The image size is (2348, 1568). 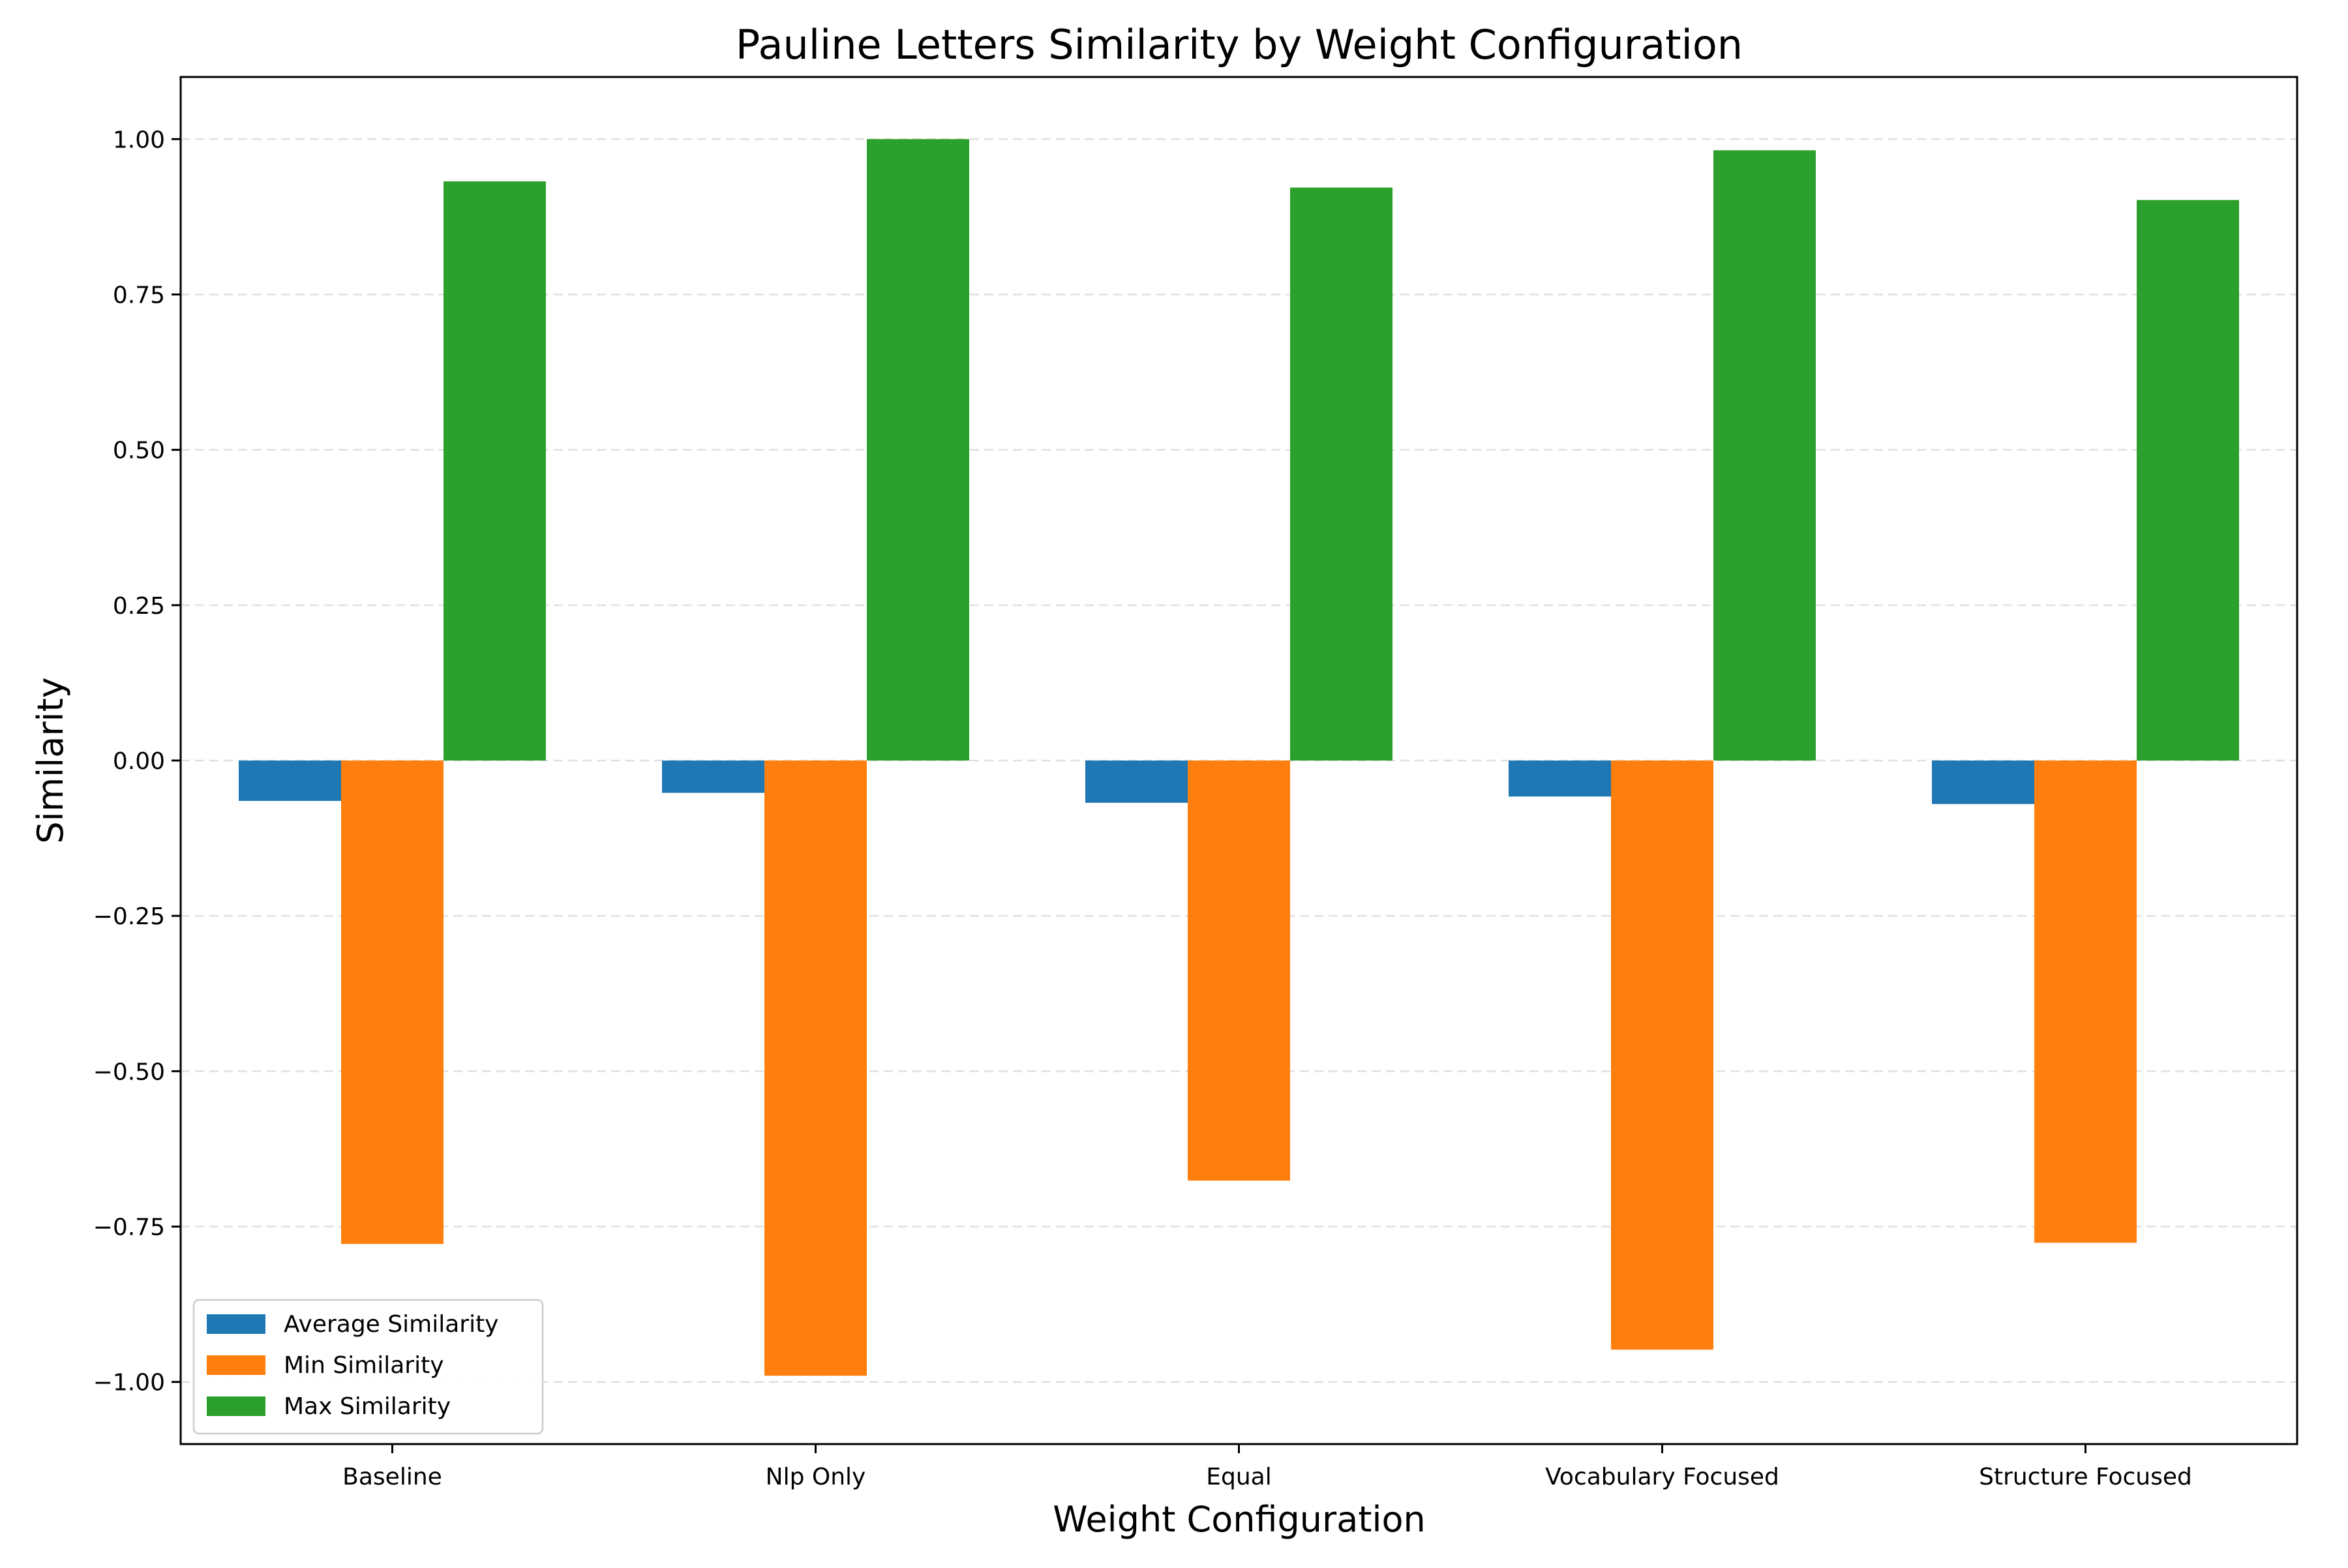 What do you see at coordinates (1560, 779) in the screenshot?
I see `bar-average-similarity-vocabulary-focused` at bounding box center [1560, 779].